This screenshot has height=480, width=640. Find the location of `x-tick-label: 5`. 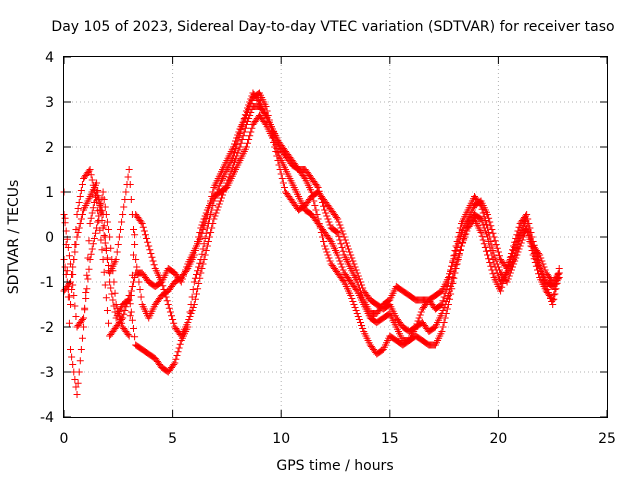

x-tick-label: 5 is located at coordinates (172, 439).